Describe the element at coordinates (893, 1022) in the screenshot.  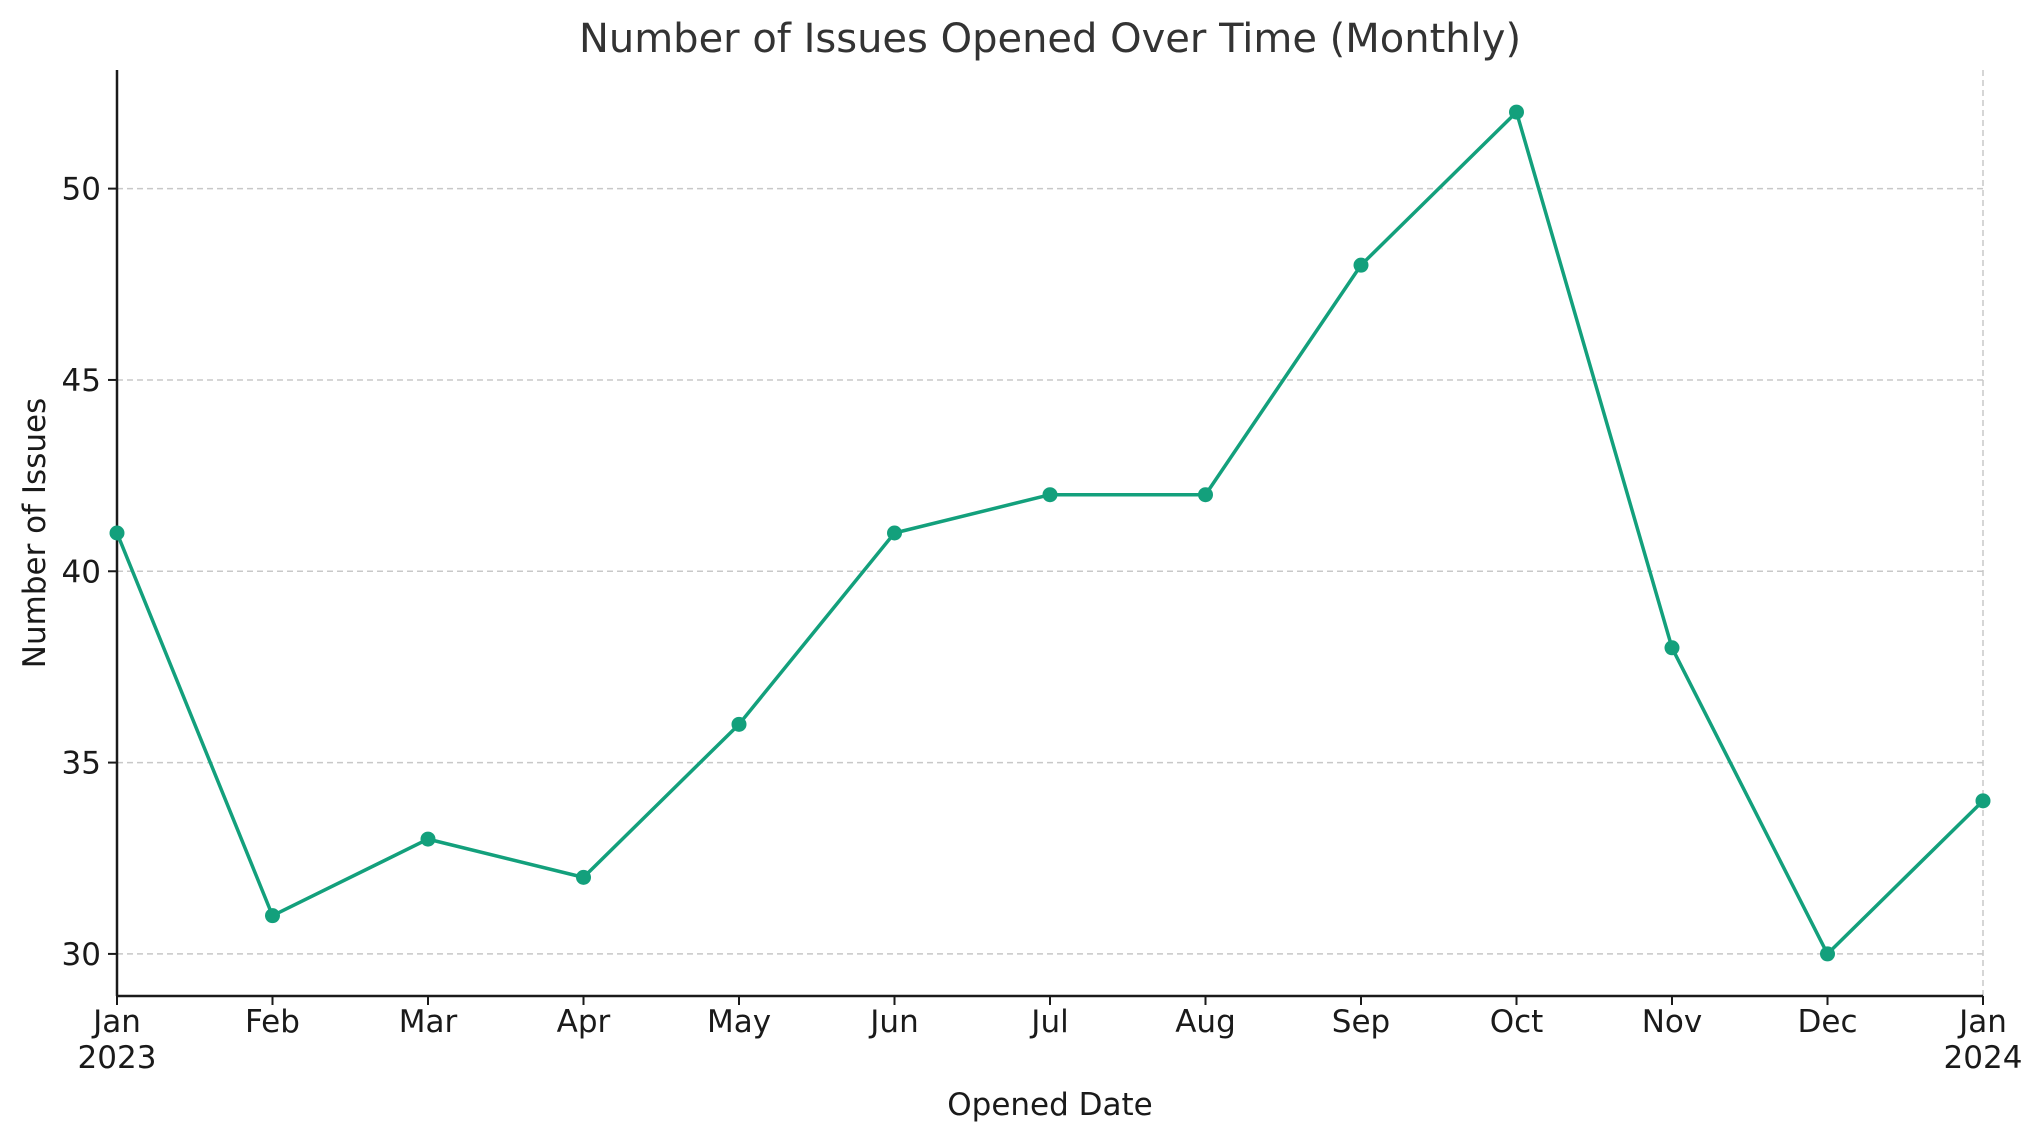
I see `x-tick-label: Jun` at that location.